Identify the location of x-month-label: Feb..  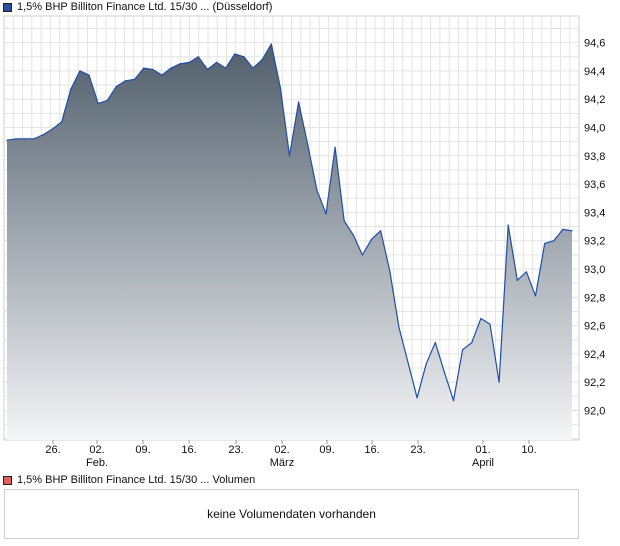
(97, 463).